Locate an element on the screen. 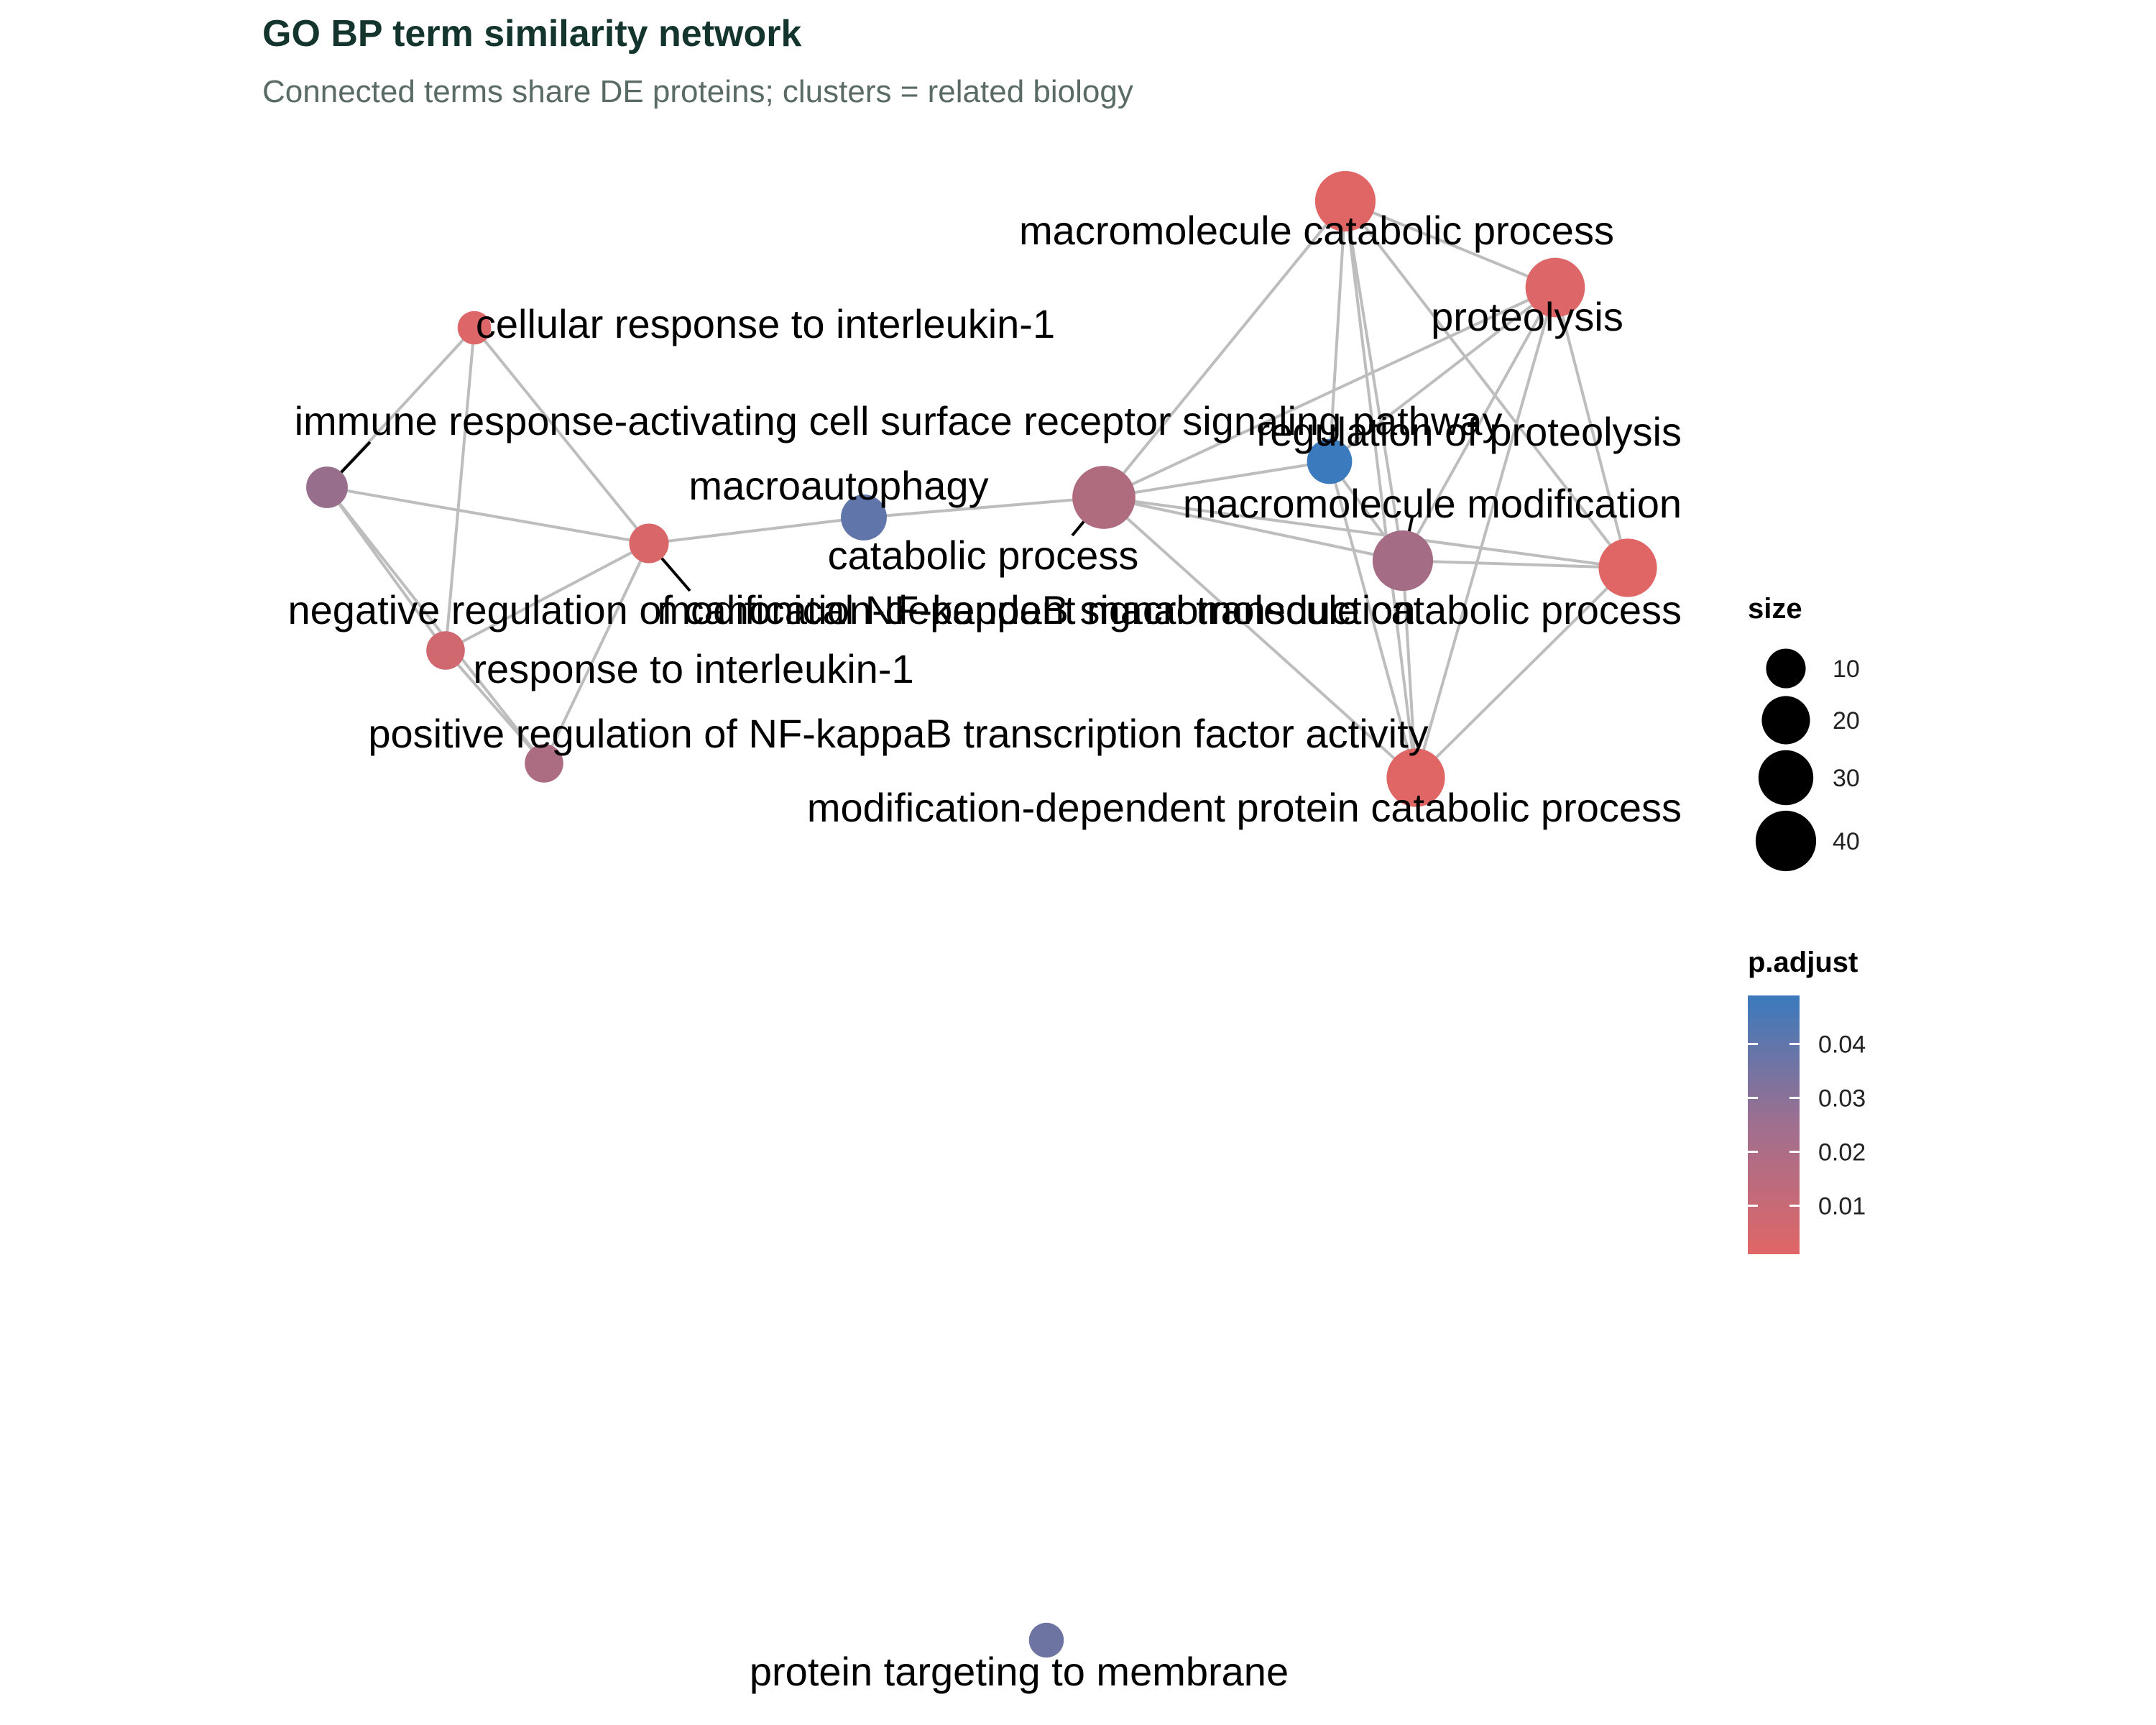  color-legend-label: 0.03 is located at coordinates (1842, 1099).